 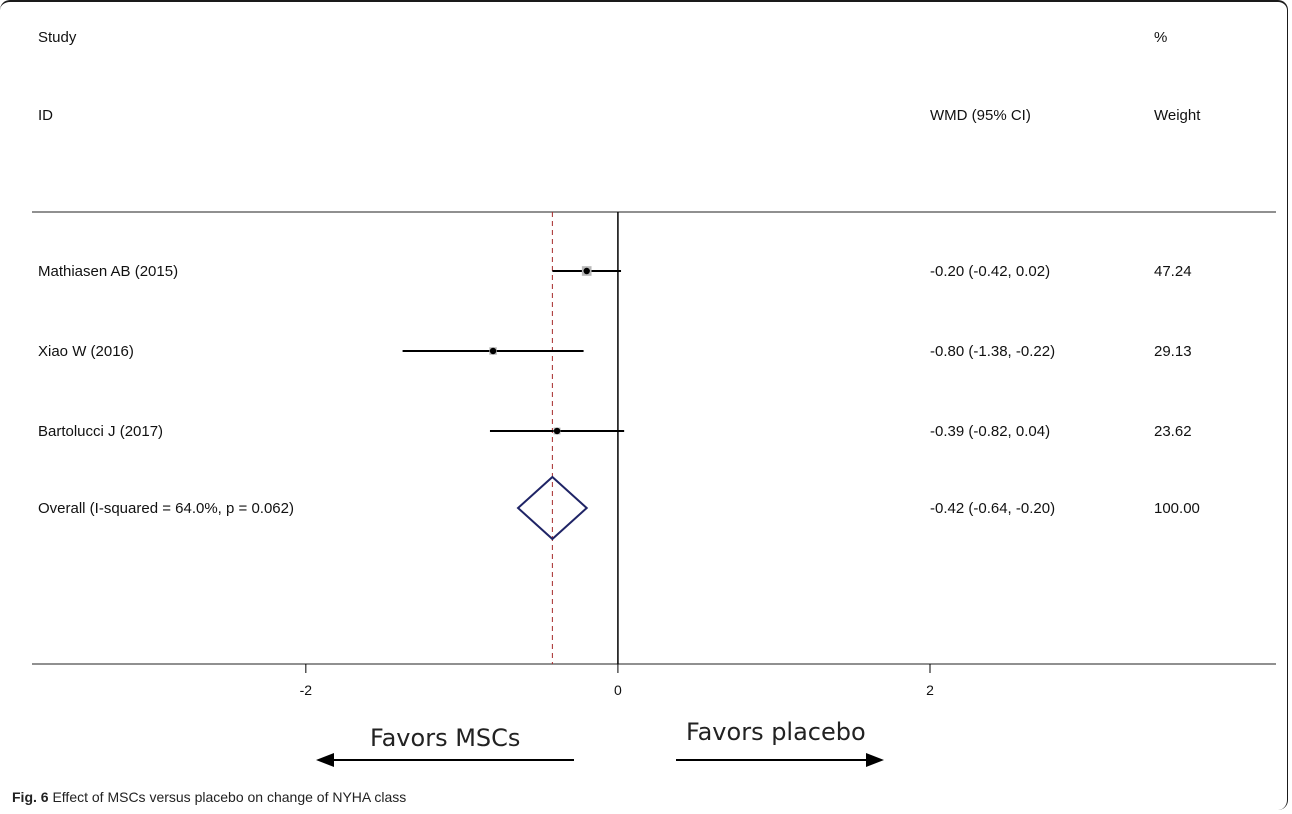 What do you see at coordinates (990, 431) in the screenshot?
I see `study-wmd-ci: -0.39 (-0.82, 0.04)` at bounding box center [990, 431].